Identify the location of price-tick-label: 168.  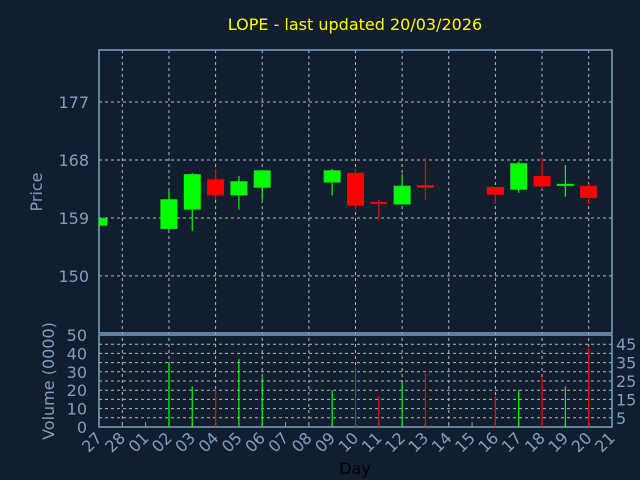
(73, 160).